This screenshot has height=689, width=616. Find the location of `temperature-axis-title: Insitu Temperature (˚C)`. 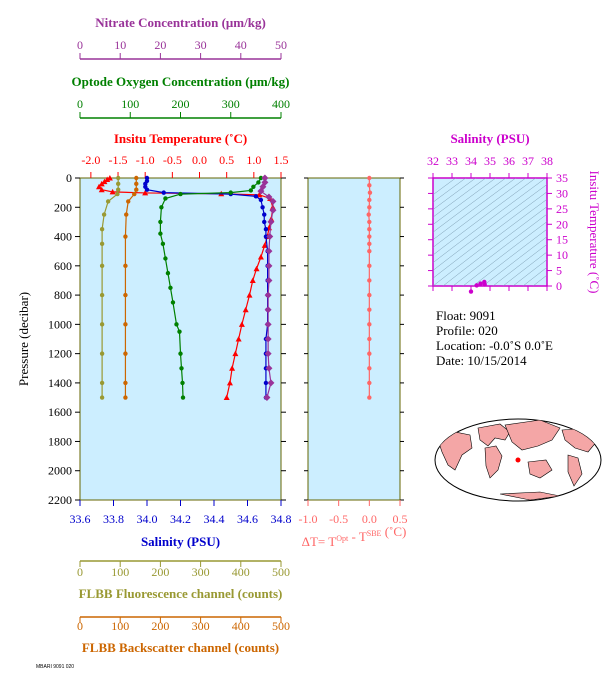

temperature-axis-title: Insitu Temperature (˚C) is located at coordinates (180, 138).